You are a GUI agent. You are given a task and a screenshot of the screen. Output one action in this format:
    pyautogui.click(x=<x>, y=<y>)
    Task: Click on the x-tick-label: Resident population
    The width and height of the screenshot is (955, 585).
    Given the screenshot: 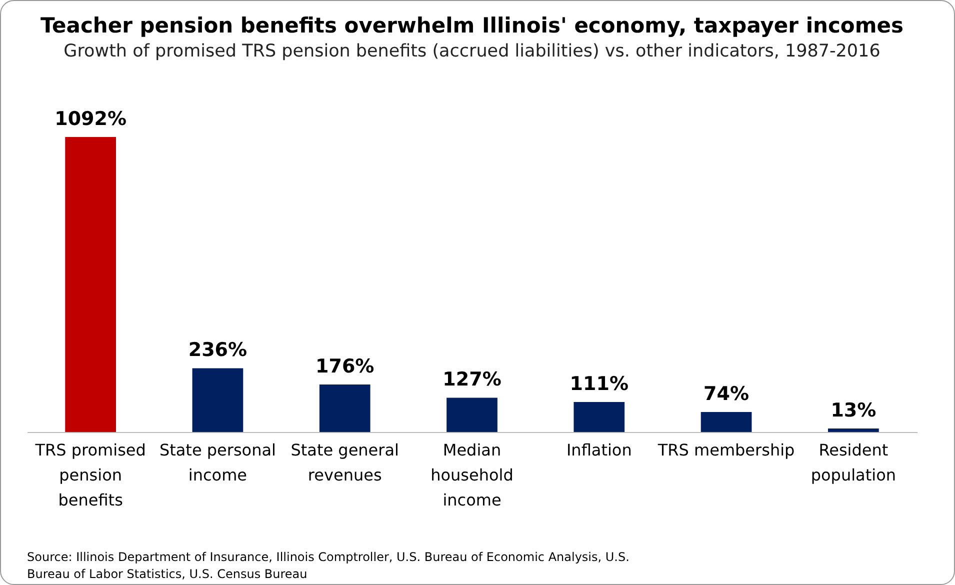 What is the action you would take?
    pyautogui.click(x=853, y=462)
    